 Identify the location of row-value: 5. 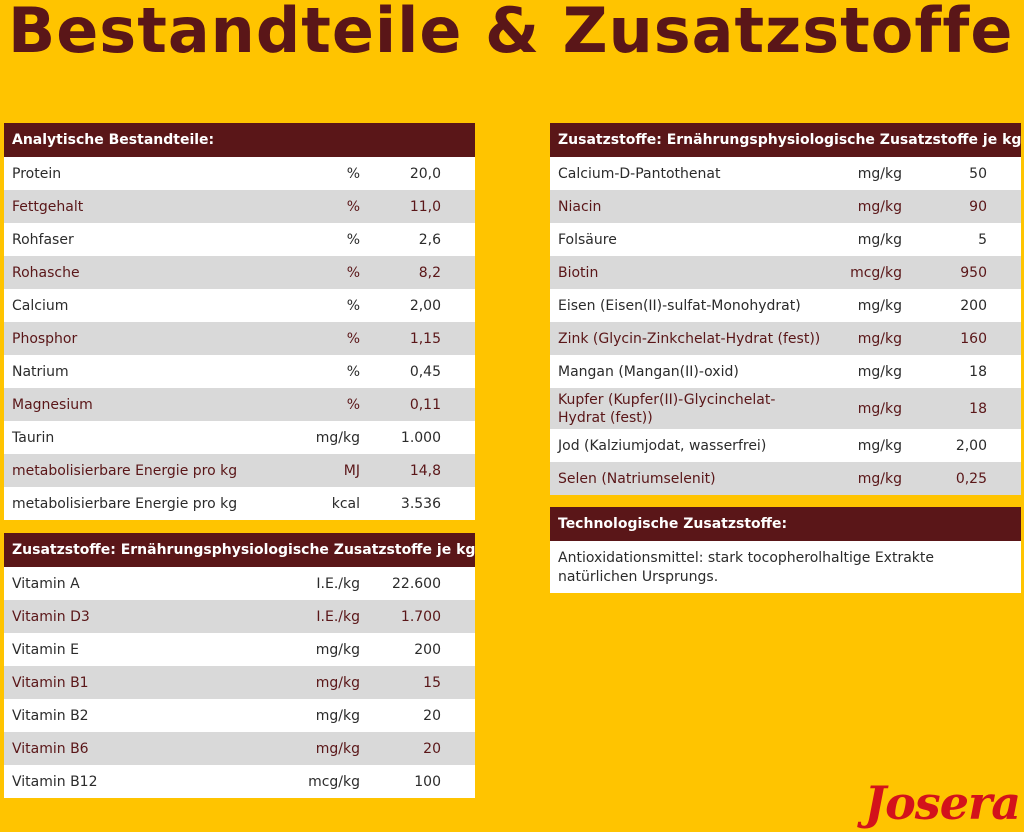
(982, 239).